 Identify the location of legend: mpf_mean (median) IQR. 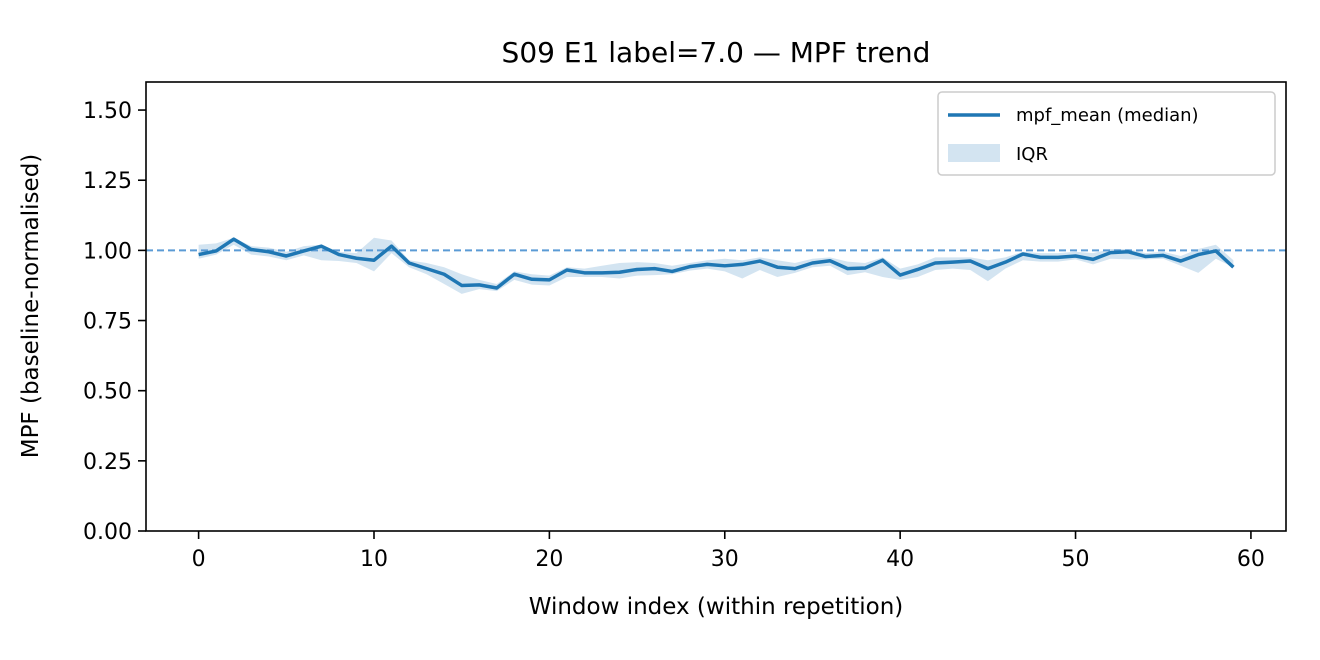
(1106, 133).